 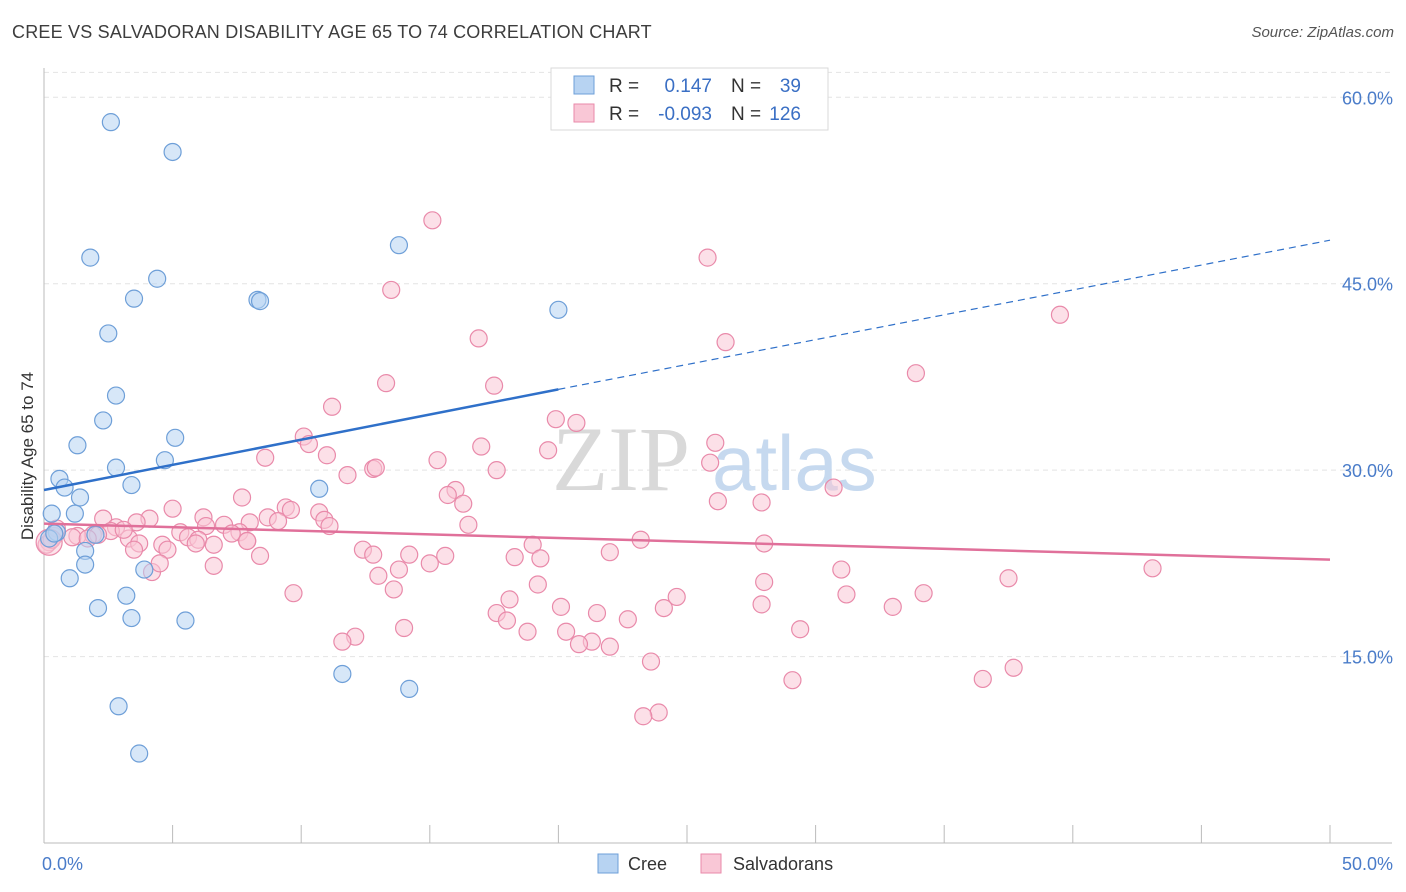 What do you see at coordinates (1367, 471) in the screenshot?
I see `y-tick-label-1: 30.0%` at bounding box center [1367, 471].